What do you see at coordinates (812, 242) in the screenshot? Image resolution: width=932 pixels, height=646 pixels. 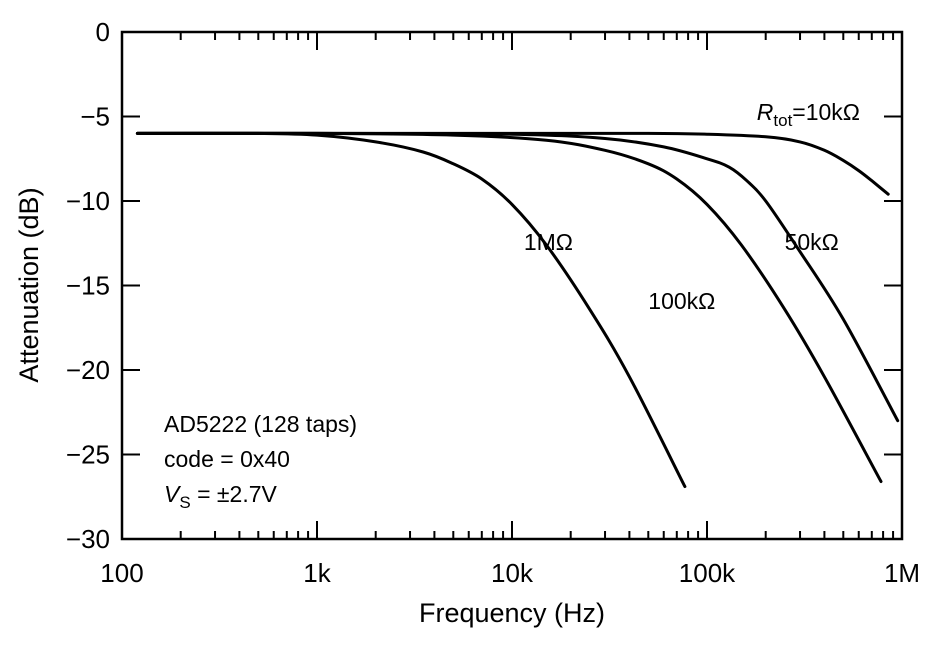 I see `series-label-1: 50kΩ` at bounding box center [812, 242].